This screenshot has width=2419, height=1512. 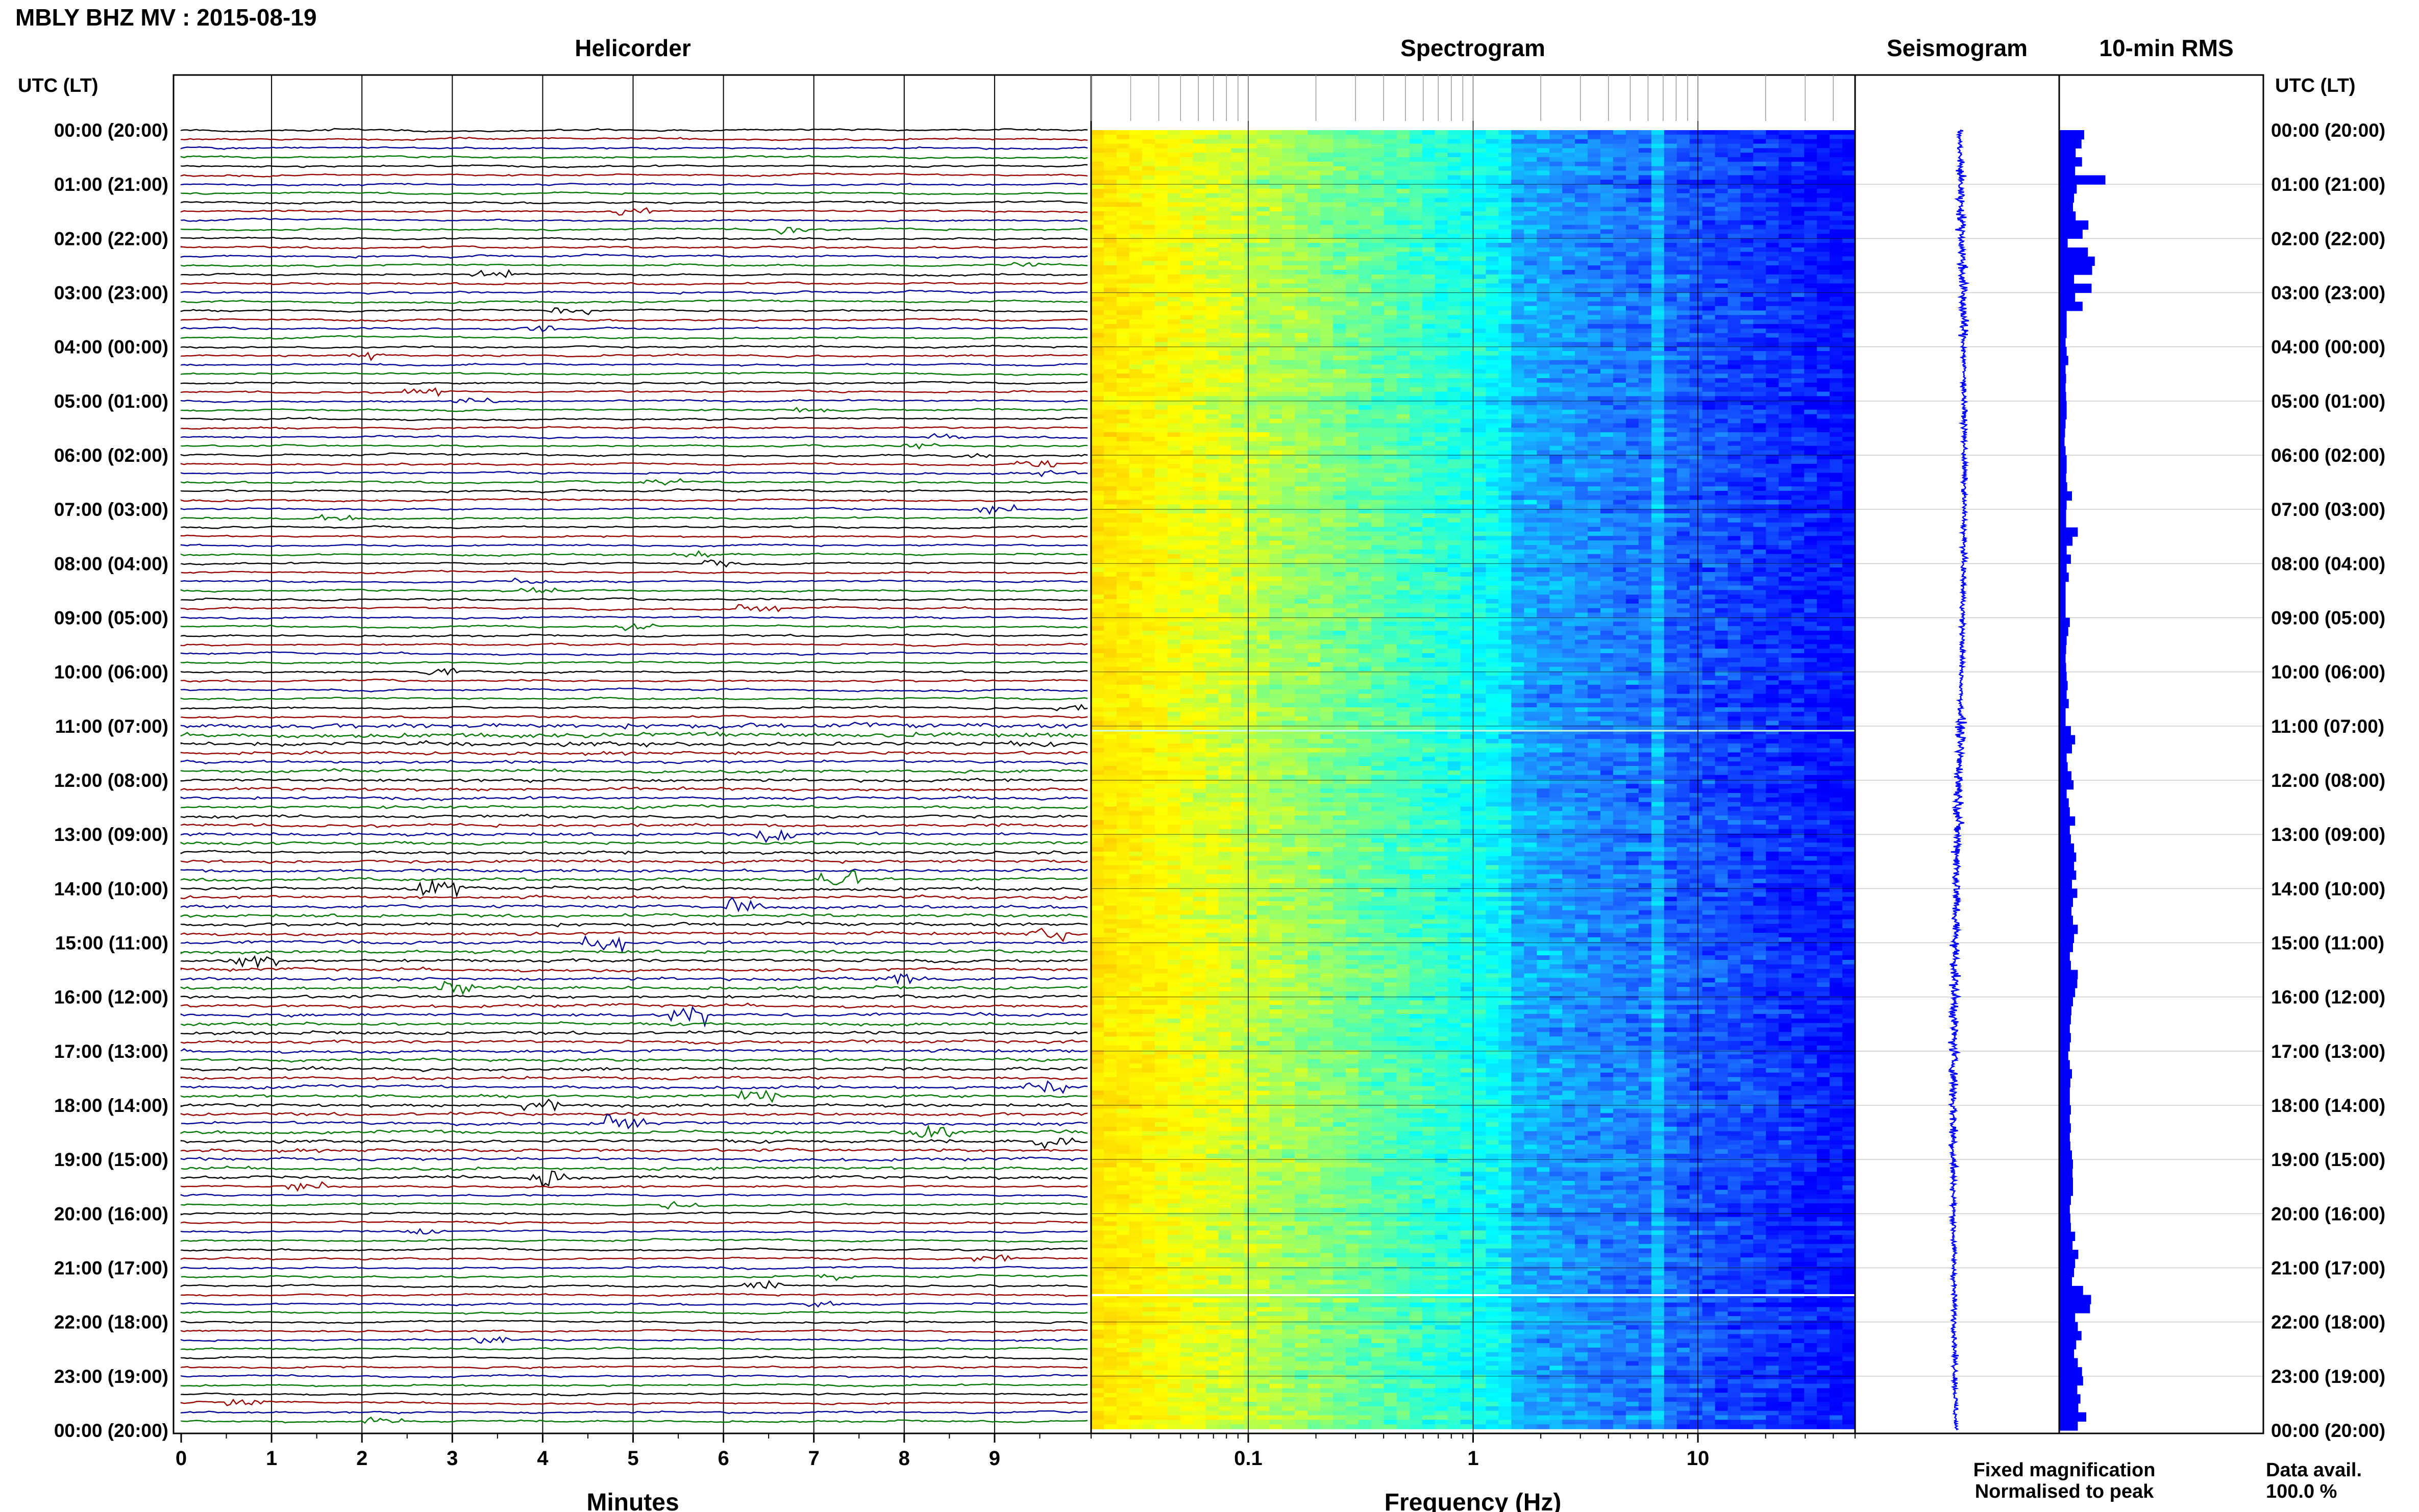 What do you see at coordinates (2328, 401) in the screenshot?
I see `time-label-right: 05:00 (01:00)` at bounding box center [2328, 401].